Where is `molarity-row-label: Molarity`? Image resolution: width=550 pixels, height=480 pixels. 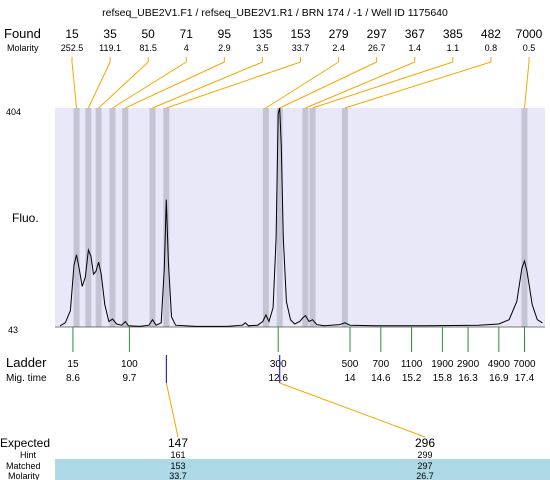
molarity-row-label: Molarity is located at coordinates (24, 475).